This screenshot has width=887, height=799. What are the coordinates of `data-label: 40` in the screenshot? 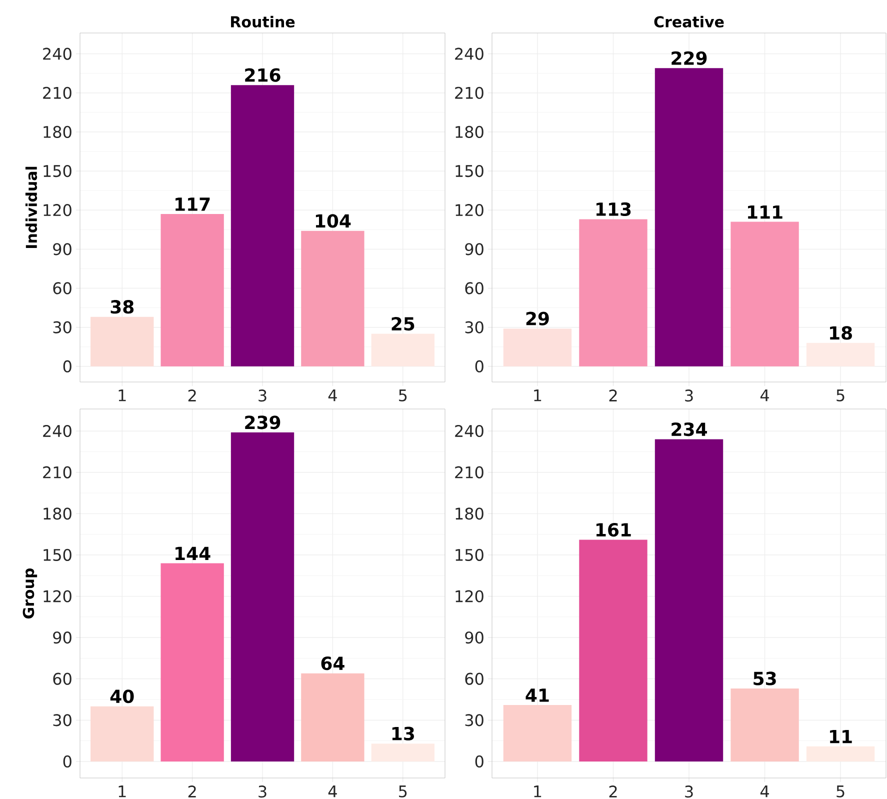 It's located at (122, 697).